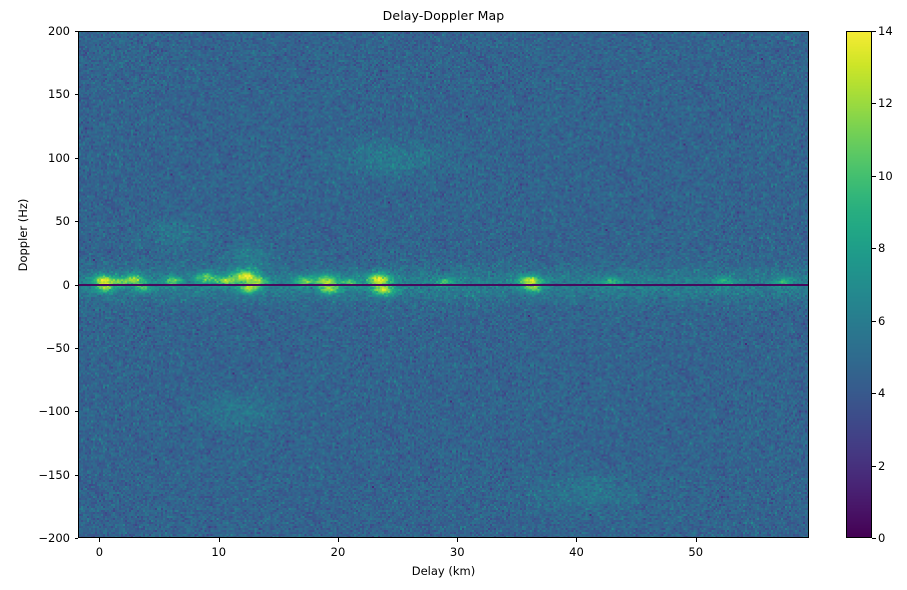 This screenshot has width=907, height=590. I want to click on colorbar-tick-label: 4, so click(882, 393).